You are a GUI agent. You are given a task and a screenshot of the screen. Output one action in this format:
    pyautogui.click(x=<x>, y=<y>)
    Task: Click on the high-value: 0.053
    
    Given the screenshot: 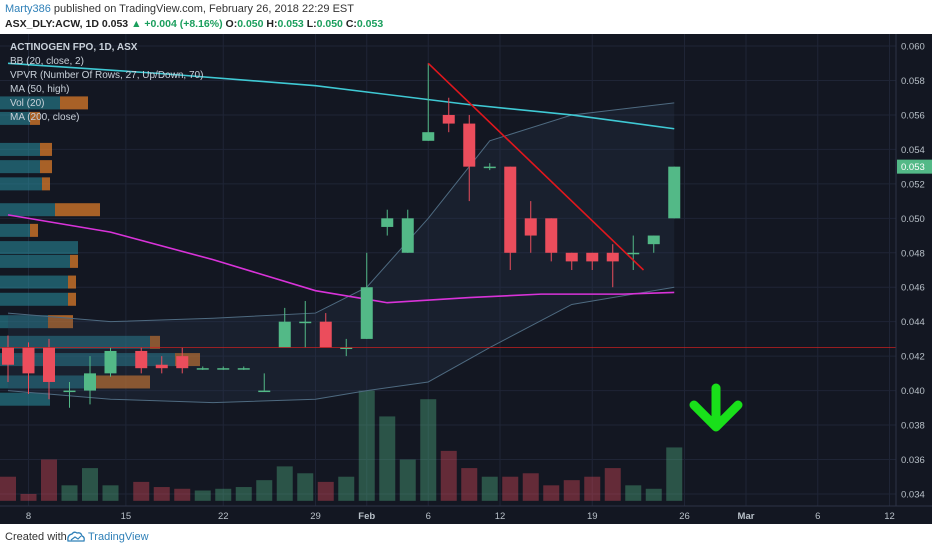 What is the action you would take?
    pyautogui.click(x=290, y=24)
    